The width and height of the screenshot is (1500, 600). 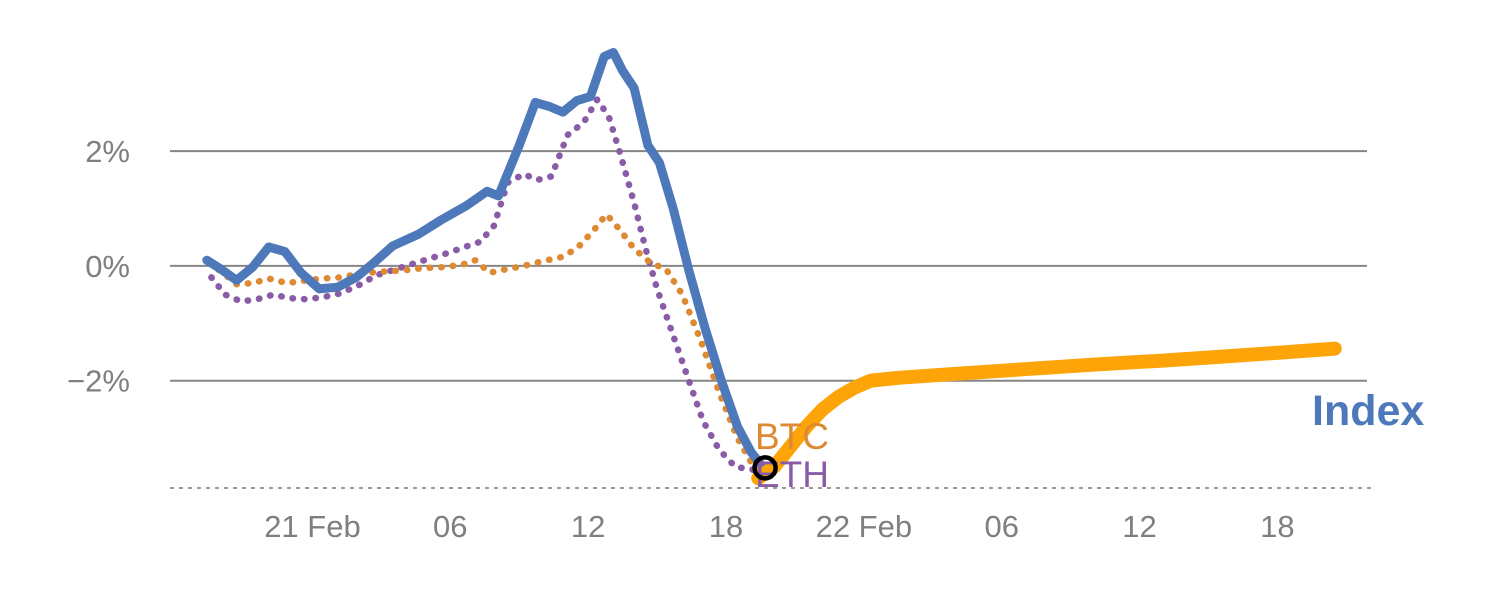 What do you see at coordinates (792, 474) in the screenshot?
I see `eth-series-label: ETH` at bounding box center [792, 474].